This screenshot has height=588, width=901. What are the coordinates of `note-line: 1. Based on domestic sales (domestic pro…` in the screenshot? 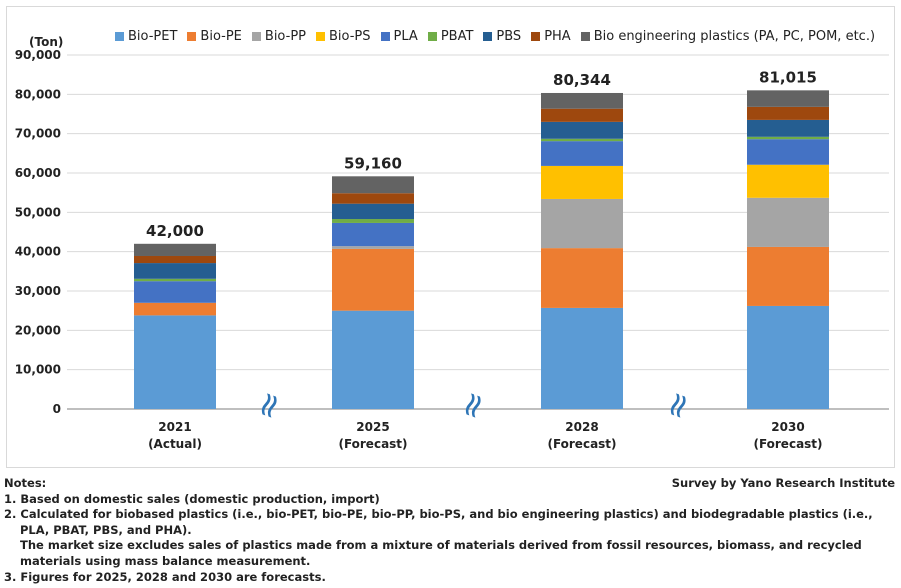 It's located at (192, 498).